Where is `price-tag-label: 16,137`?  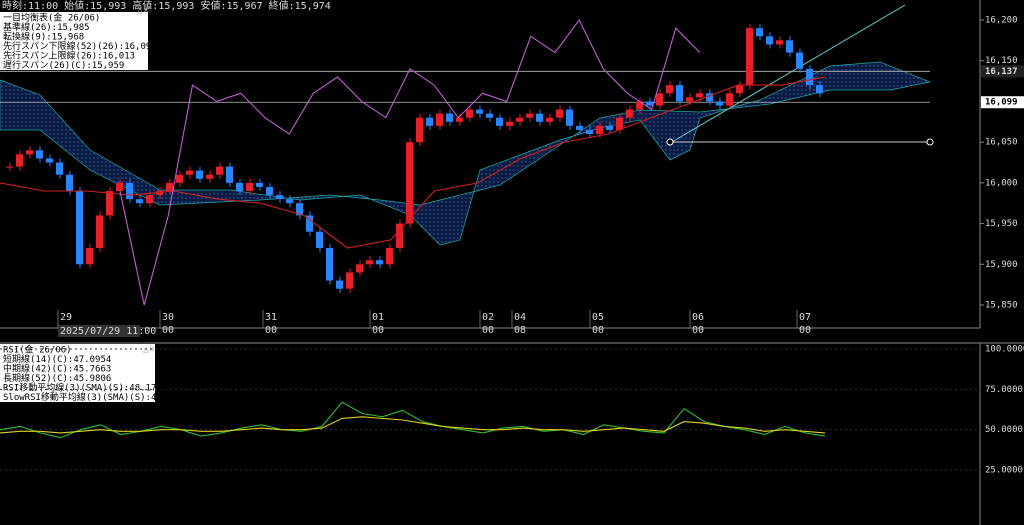
price-tag-label: 16,137 is located at coordinates (1001, 72).